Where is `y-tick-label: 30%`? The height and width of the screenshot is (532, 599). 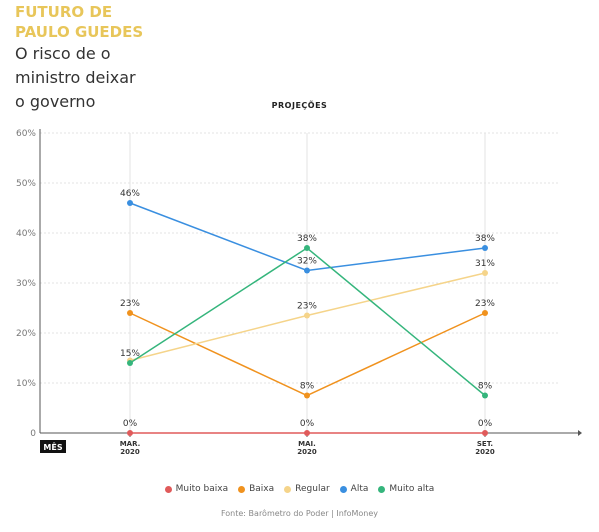 y-tick-label: 30% is located at coordinates (26, 284).